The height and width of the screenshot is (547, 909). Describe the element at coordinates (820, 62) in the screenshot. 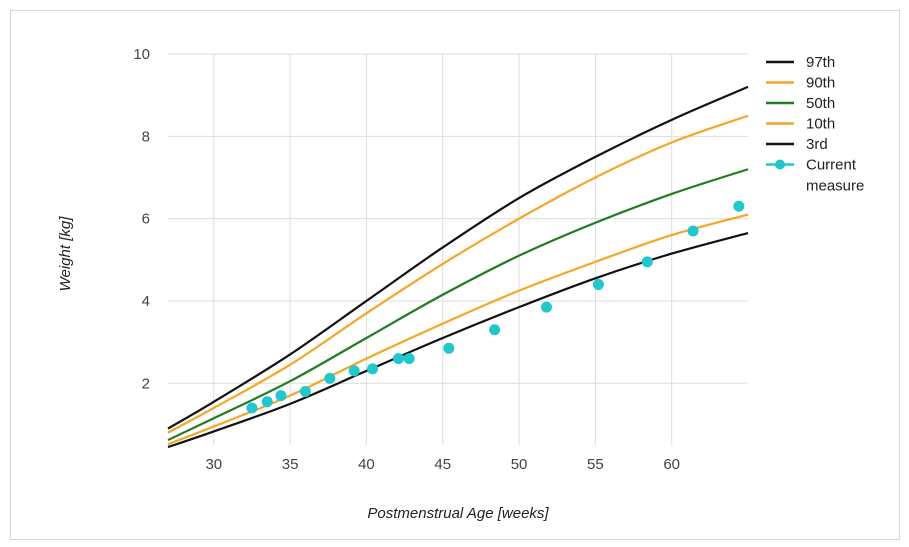

I see `legend-label: 97th` at that location.